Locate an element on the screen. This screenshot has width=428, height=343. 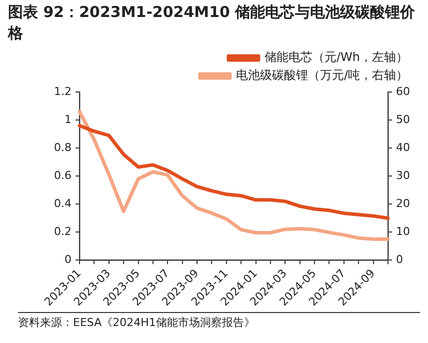
y-tick-label: 0.2 is located at coordinates (63, 231).